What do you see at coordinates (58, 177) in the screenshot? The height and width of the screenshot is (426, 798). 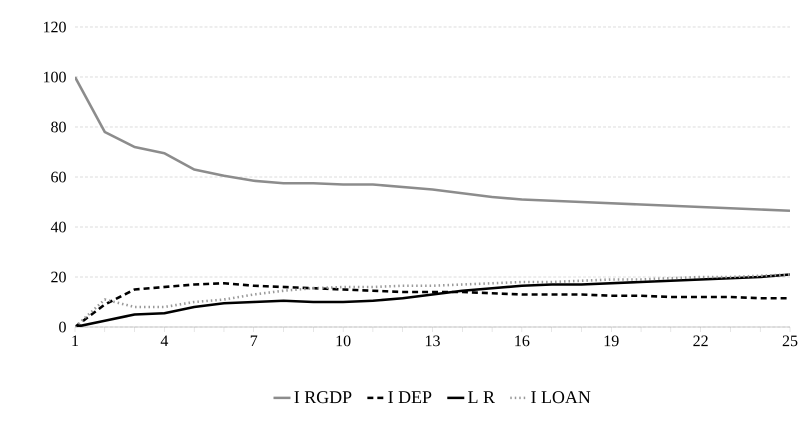 I see `y-tick-label: 60` at bounding box center [58, 177].